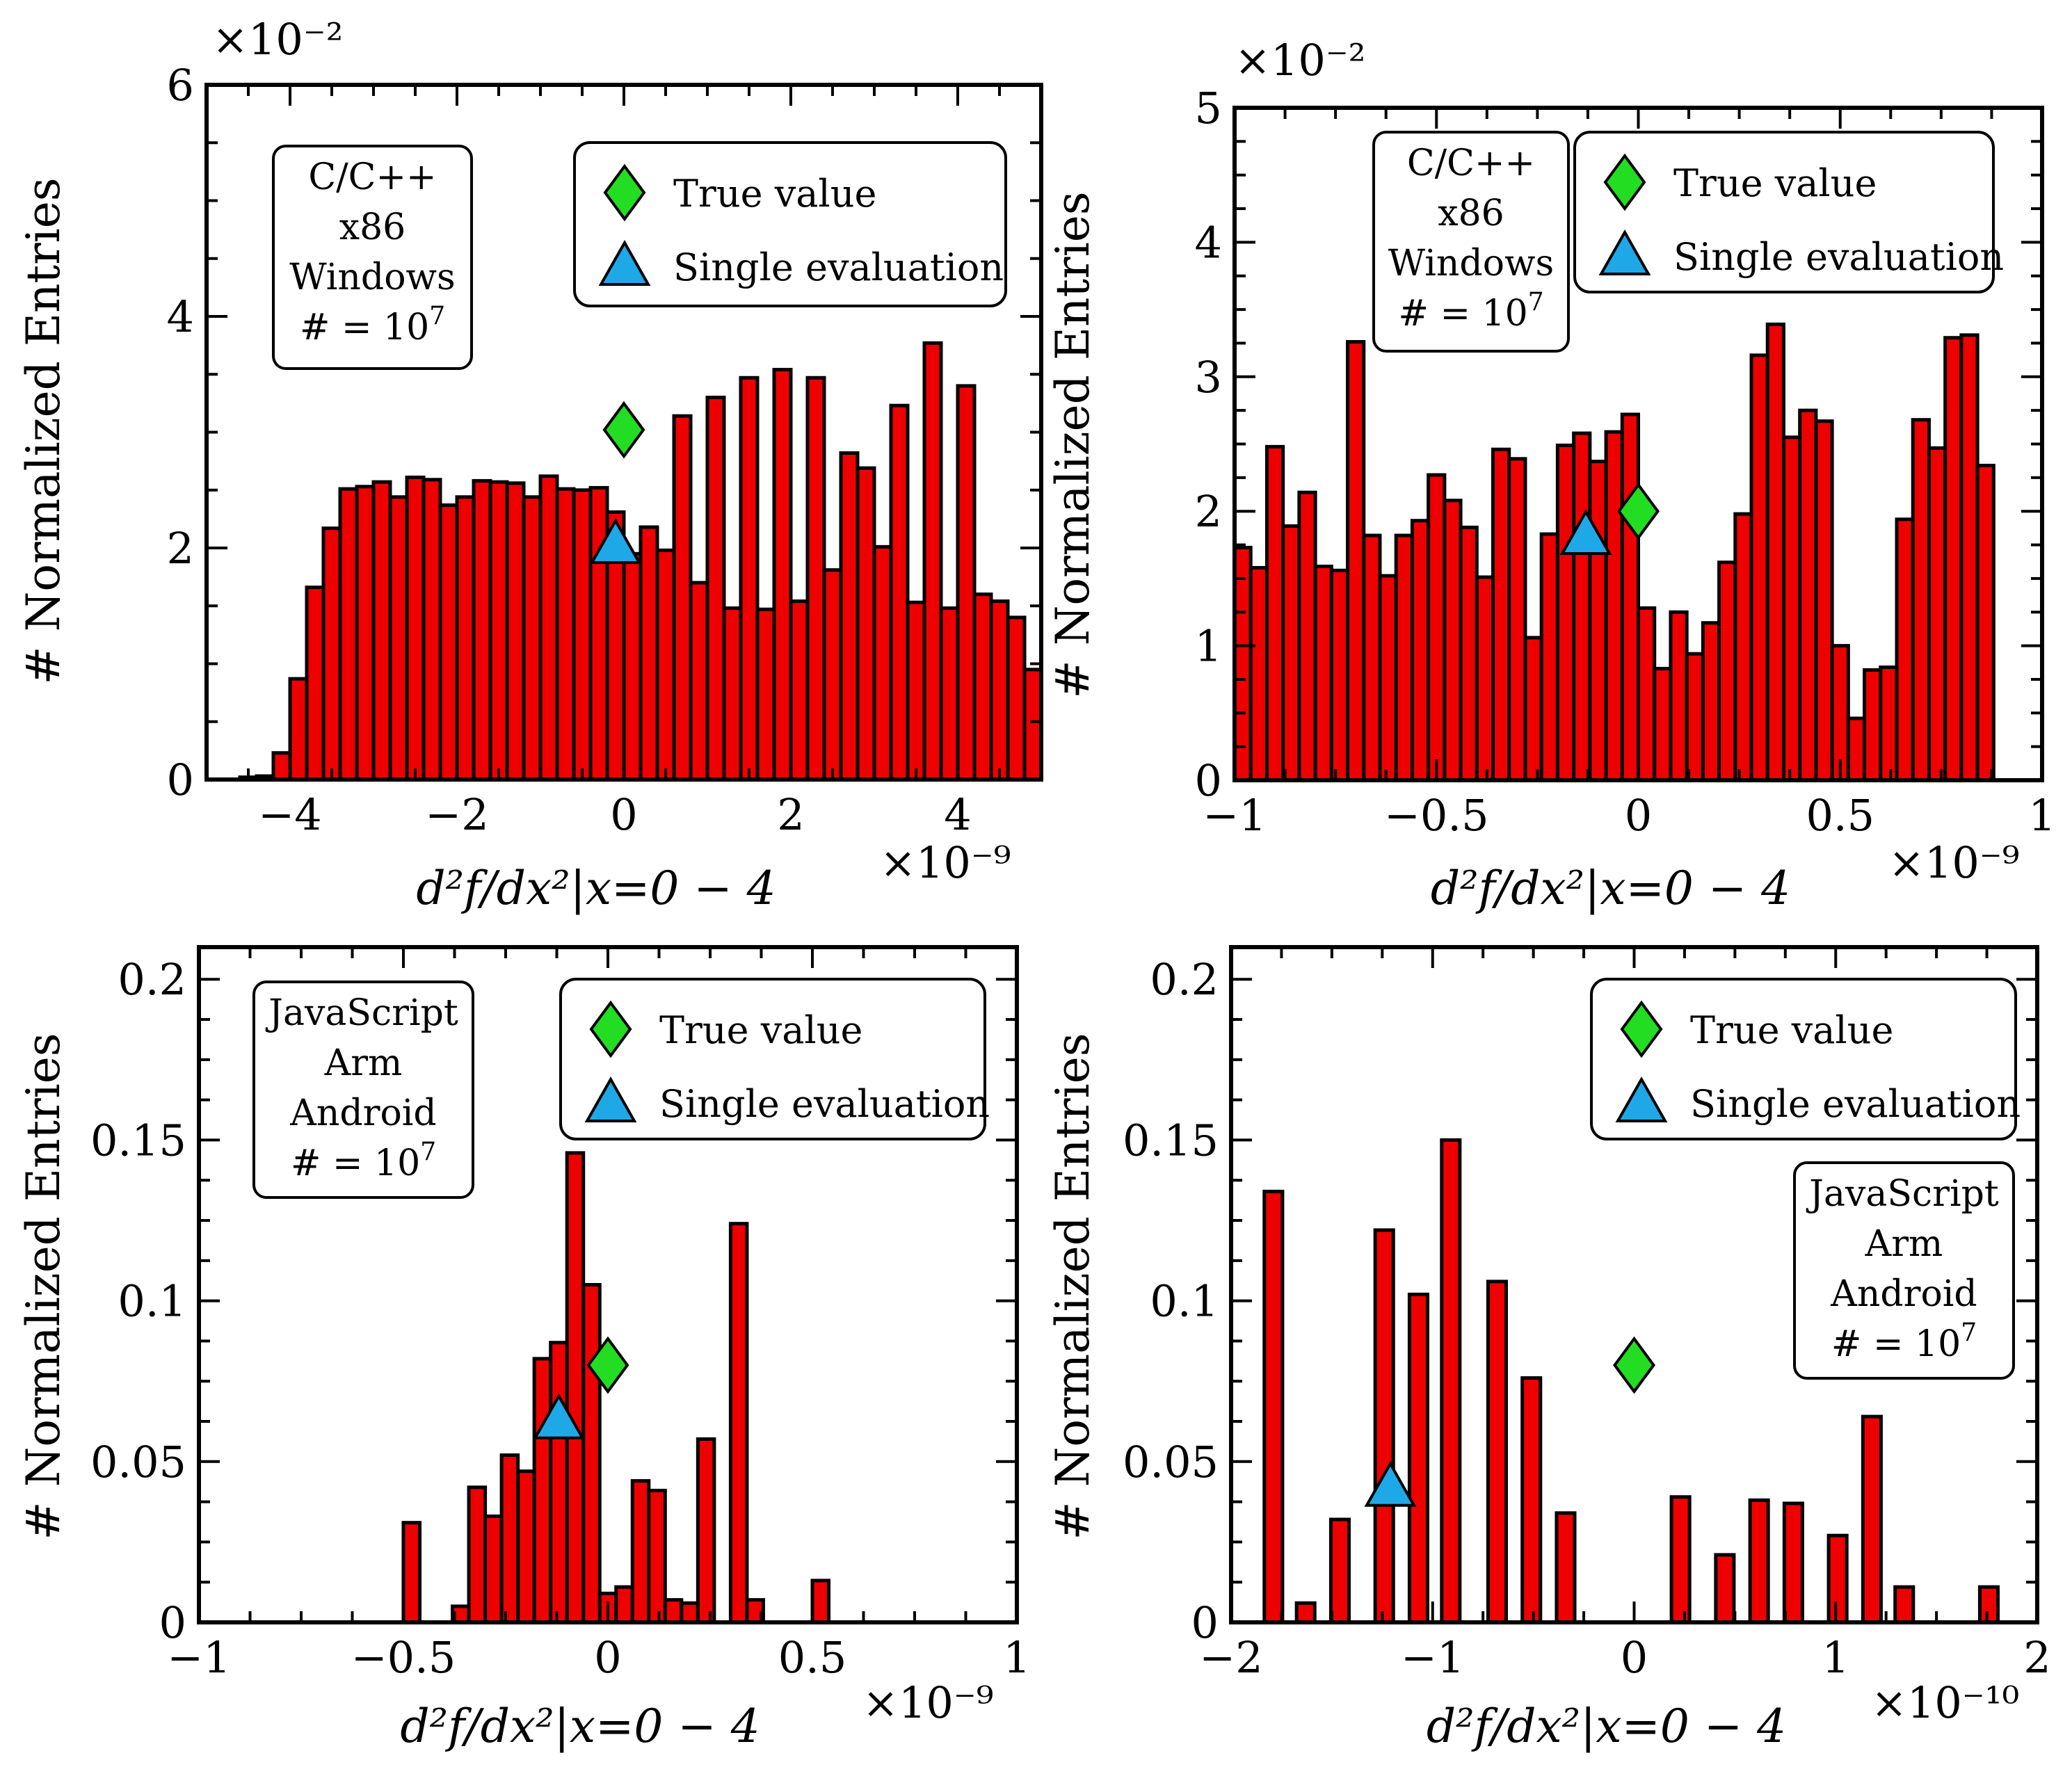 This screenshot has width=2072, height=1767. Describe the element at coordinates (1840, 815) in the screenshot. I see `x-tick-label: 0.5` at that location.